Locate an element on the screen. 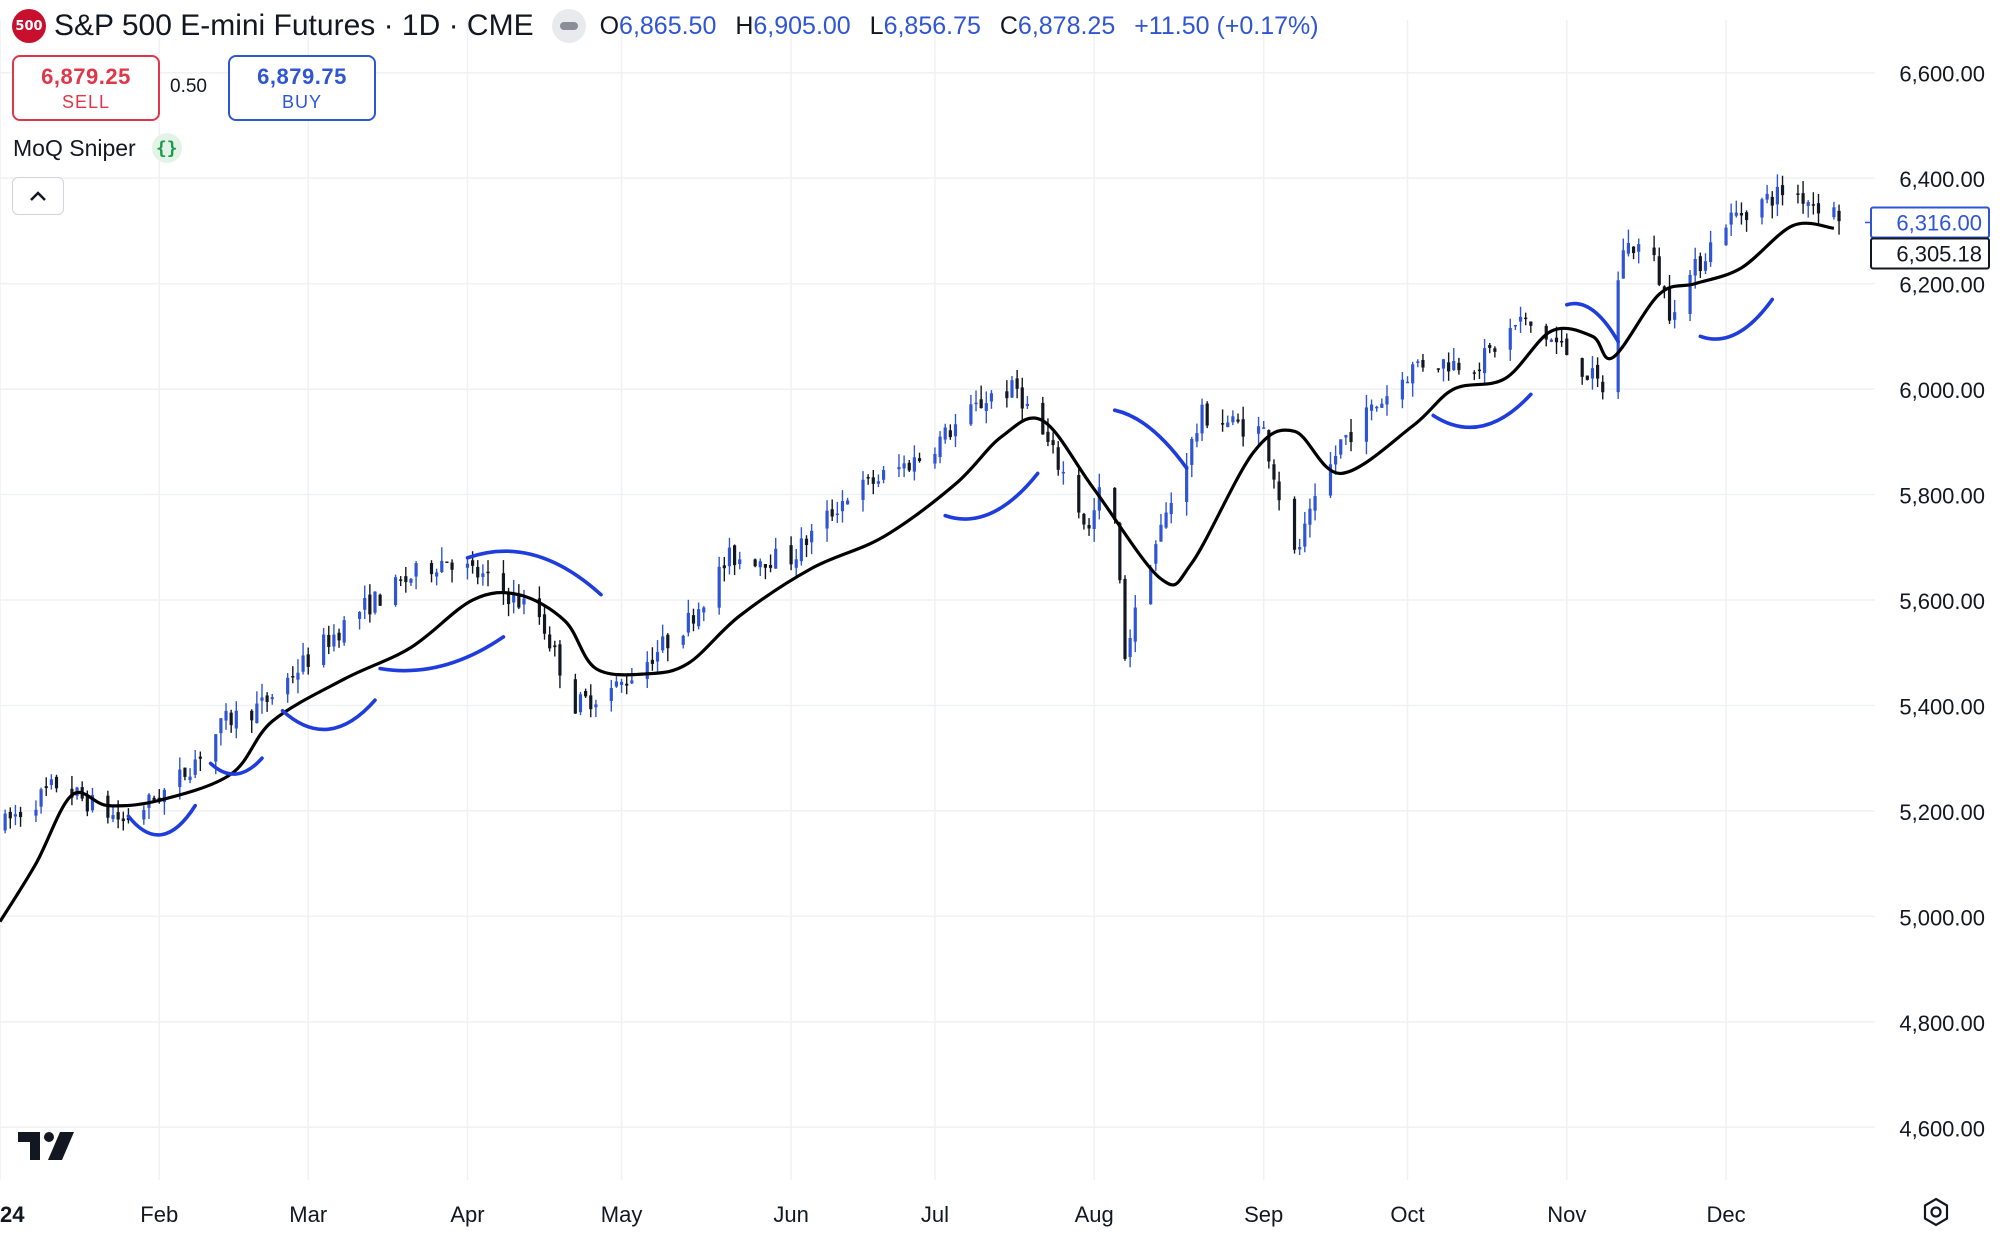  symbol-title: S&P 500 E-mini Futures · 1D · CME is located at coordinates (294, 25).